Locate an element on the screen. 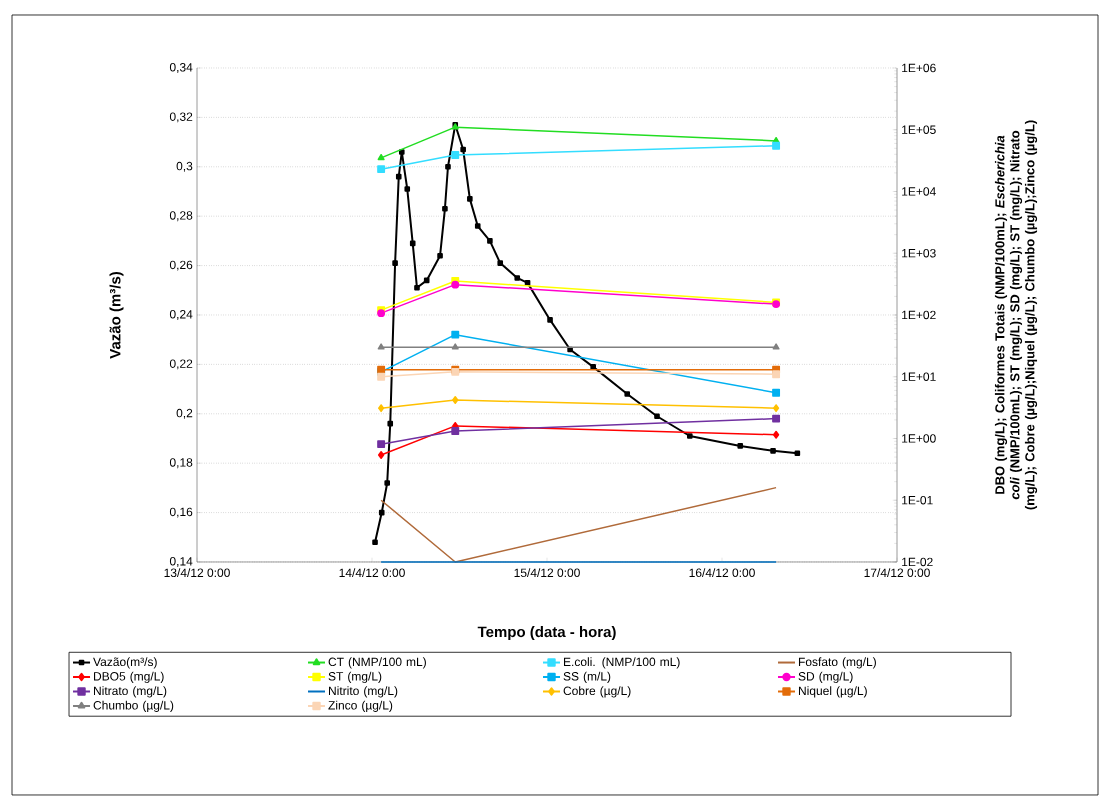 The image size is (1109, 796). legend-label: DBO5 (mg/L) is located at coordinates (129, 677).